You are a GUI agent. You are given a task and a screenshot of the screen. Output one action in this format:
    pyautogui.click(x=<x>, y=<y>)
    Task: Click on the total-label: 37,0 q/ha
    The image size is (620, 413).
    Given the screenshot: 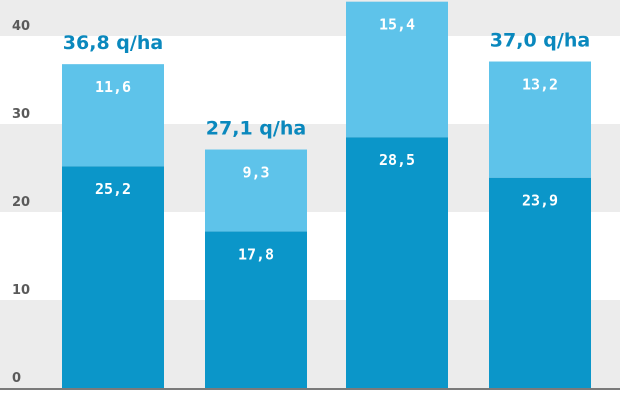 What is the action you would take?
    pyautogui.click(x=540, y=41)
    